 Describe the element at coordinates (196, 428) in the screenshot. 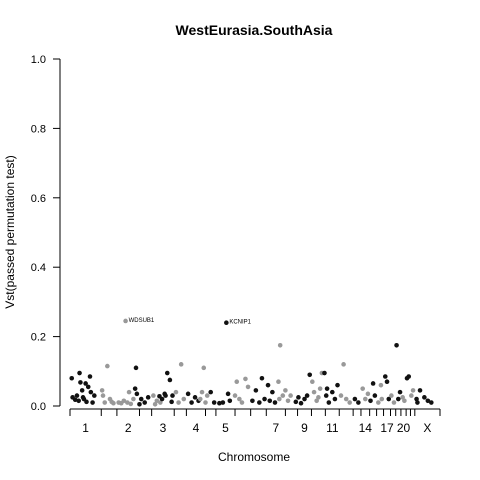

I see `x-tick-label: 4` at that location.